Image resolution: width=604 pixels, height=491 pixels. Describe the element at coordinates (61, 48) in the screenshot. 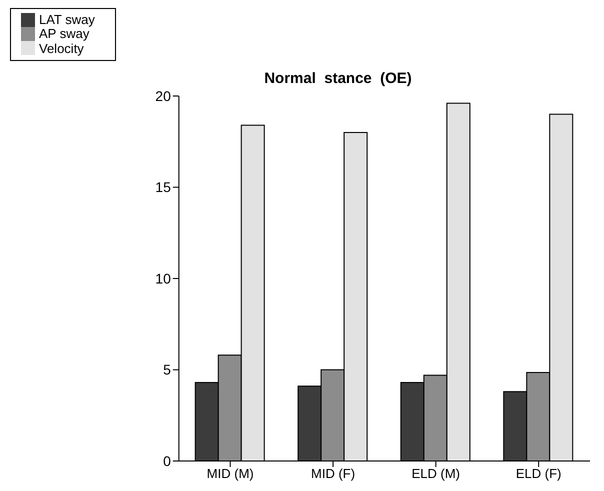

I see `legend-label: Velocity` at that location.